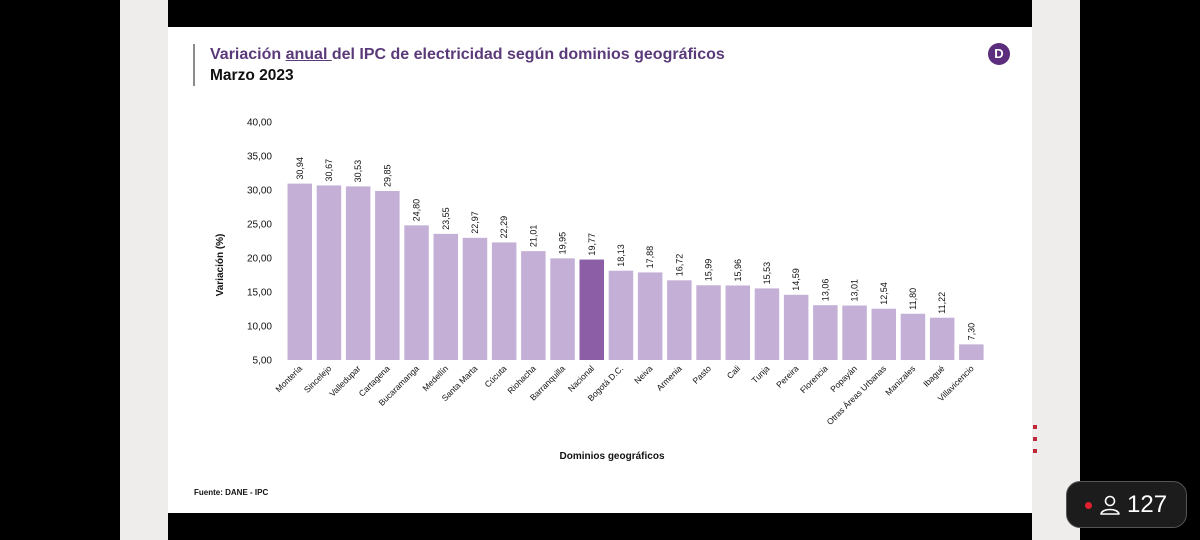 The height and width of the screenshot is (540, 1200). Describe the element at coordinates (855, 290) in the screenshot. I see `value-label: 13,01` at that location.